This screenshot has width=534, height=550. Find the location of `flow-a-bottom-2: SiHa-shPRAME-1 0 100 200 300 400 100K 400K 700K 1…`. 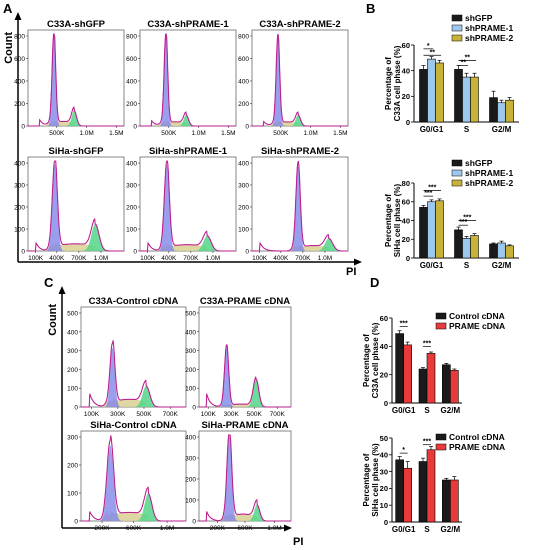

flow-a-bottom-2: SiHa-shPRAME-1 0 100 200 300 400 100K 400K 700K 1… is located at coordinates (181, 204).